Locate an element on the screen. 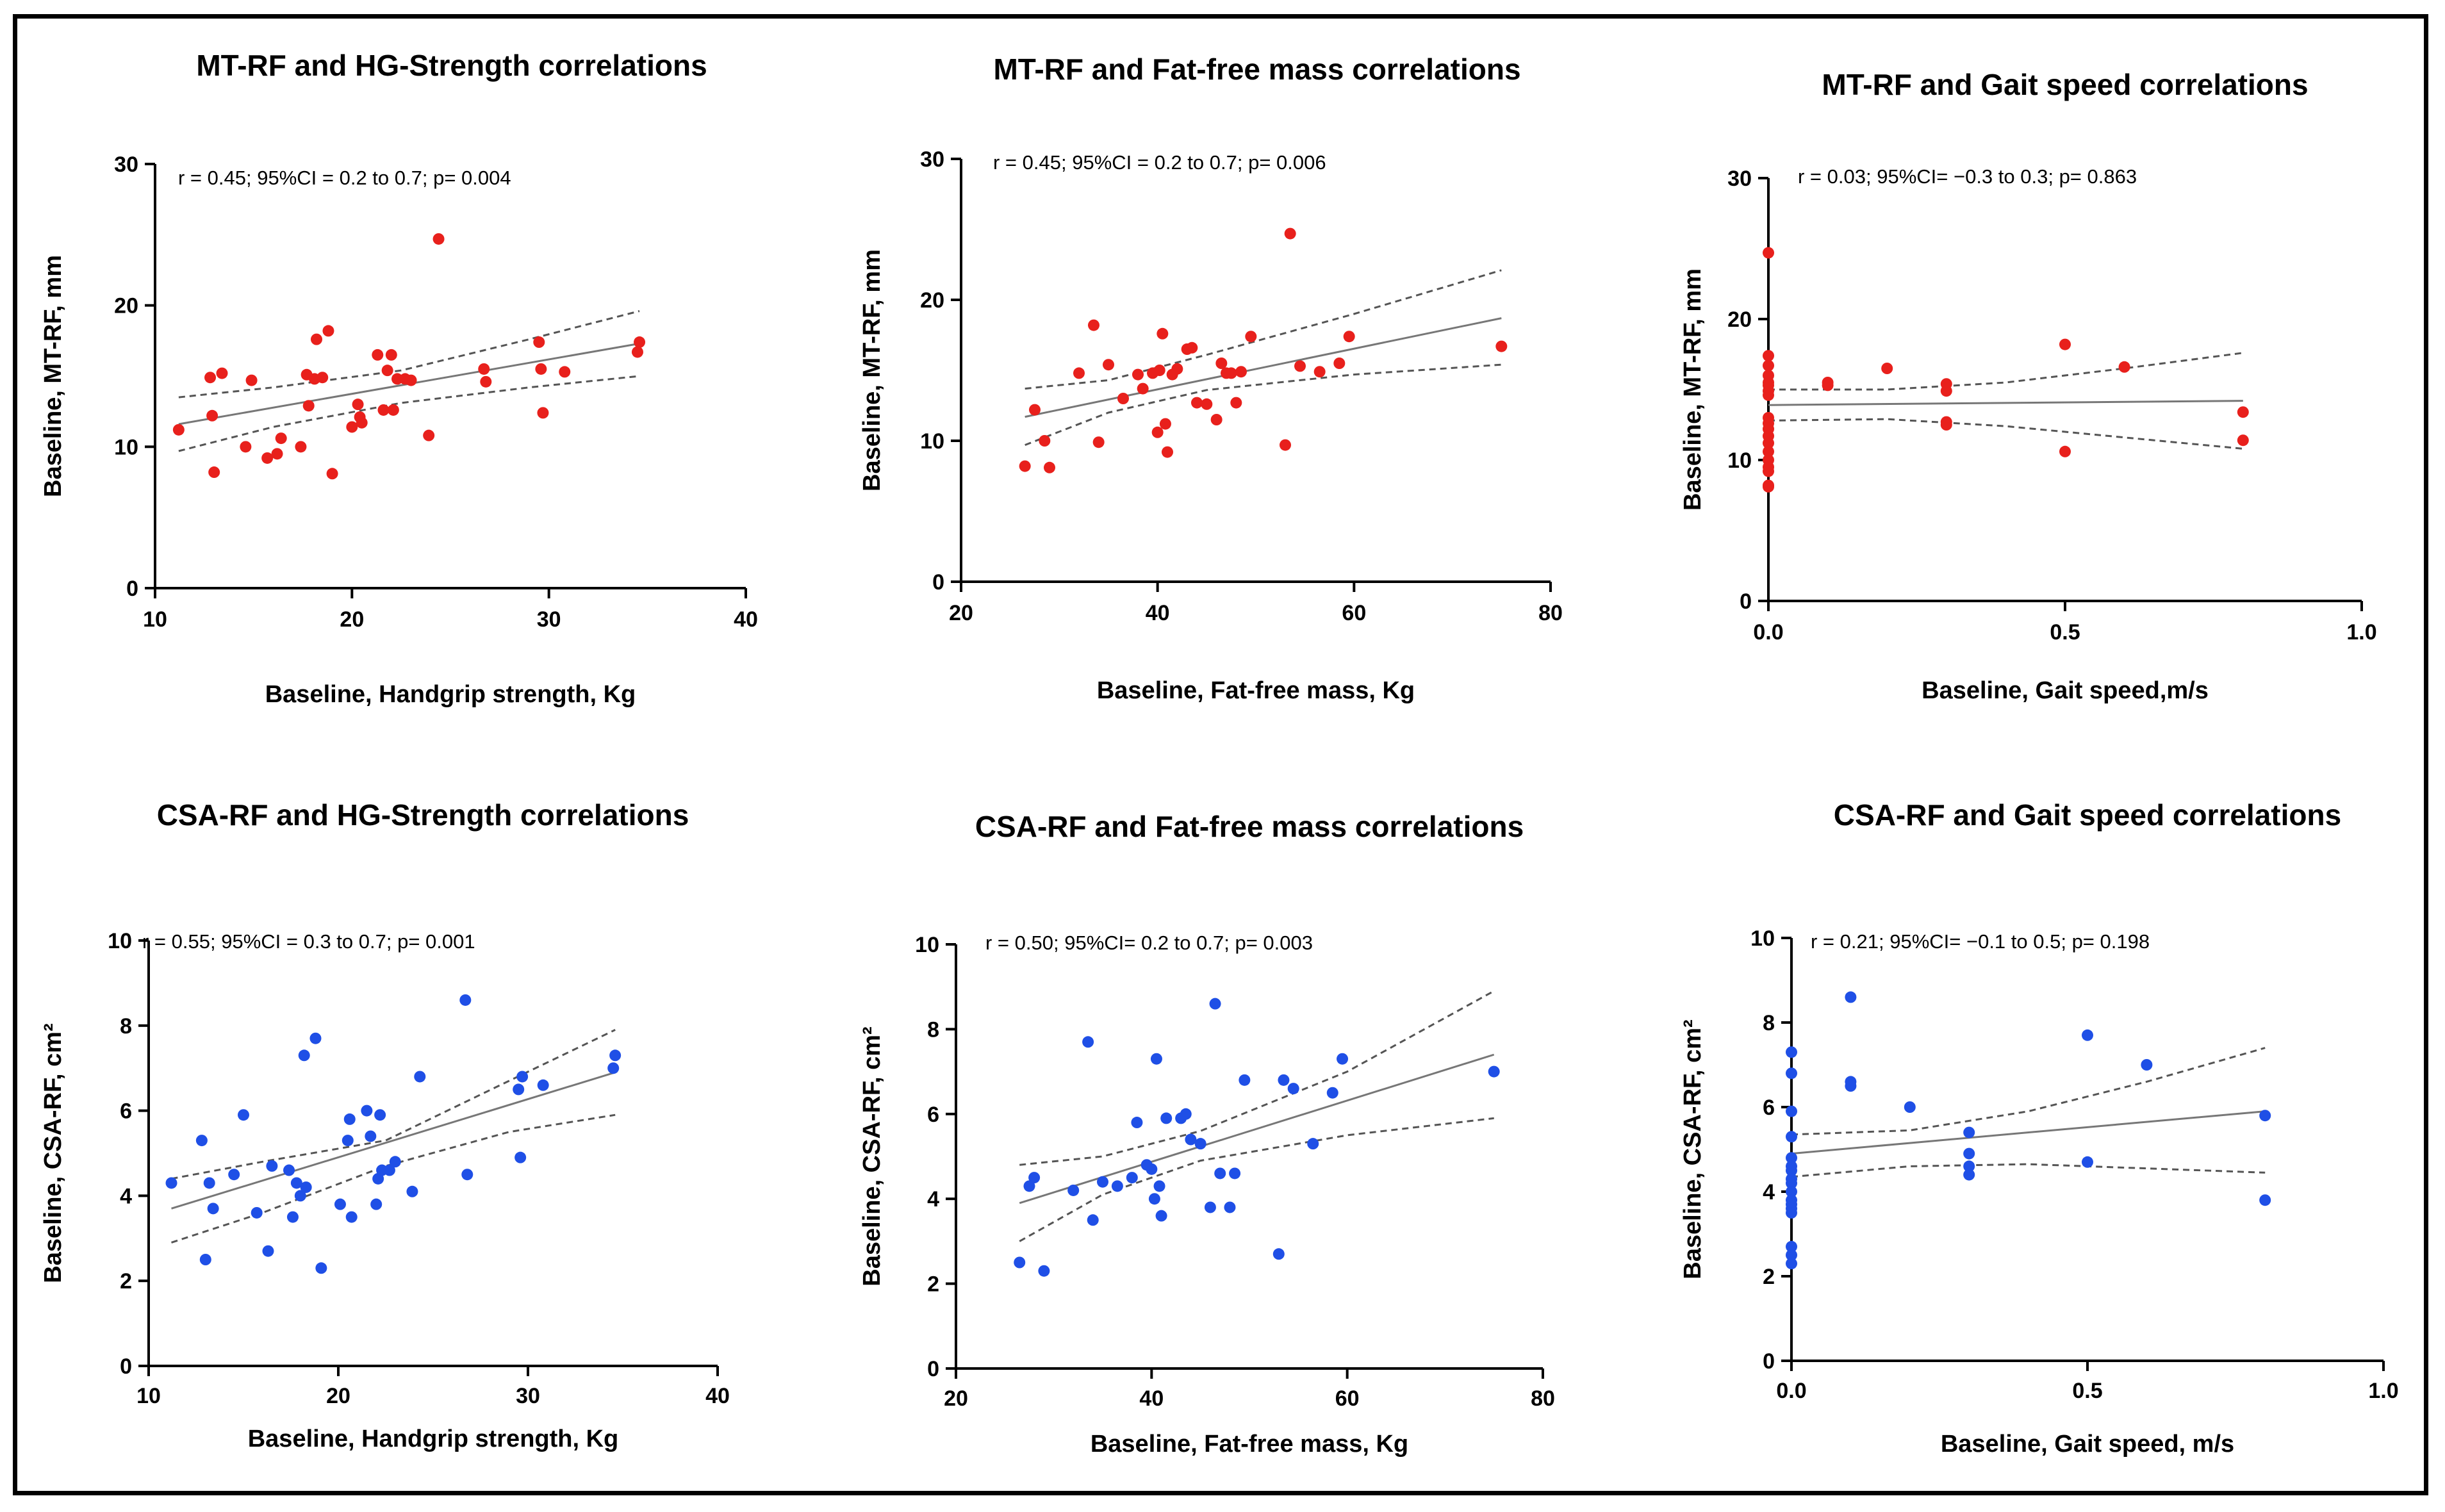 The width and height of the screenshot is (2445, 1512). x-tick-label: 60 is located at coordinates (1347, 1398).